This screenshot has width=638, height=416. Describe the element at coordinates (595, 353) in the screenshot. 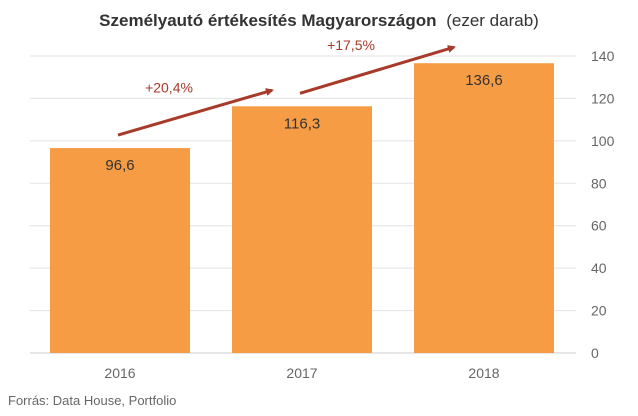

I see `y-tick-label: 0` at that location.